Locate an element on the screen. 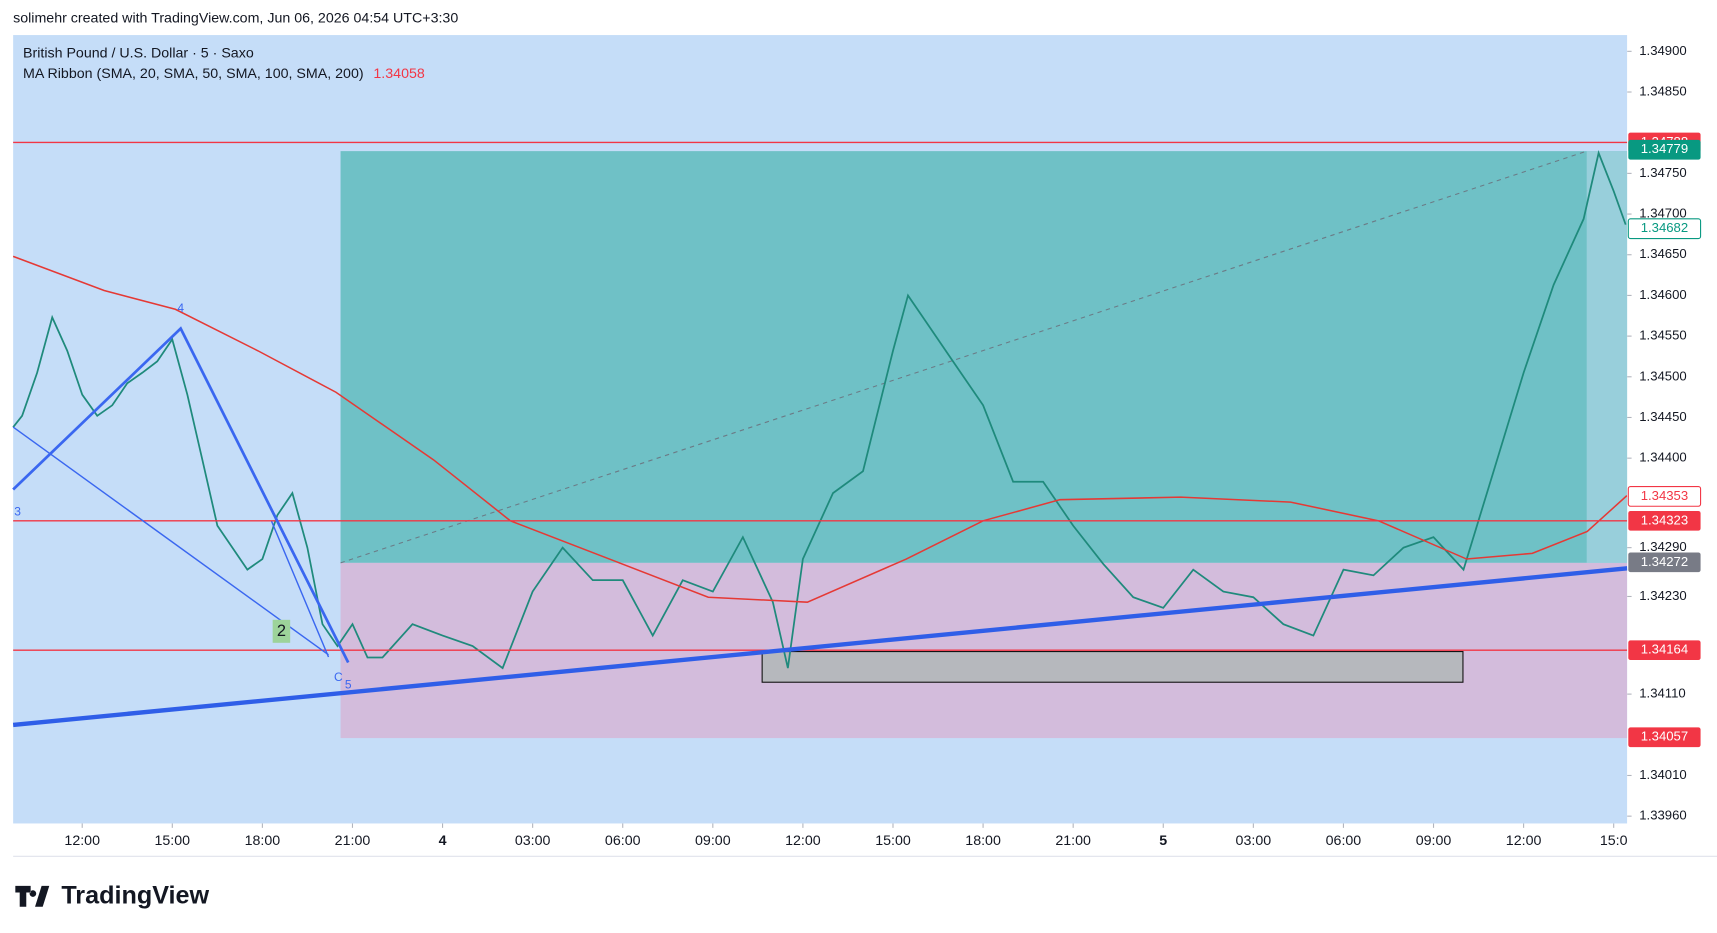  indicator-value: 1.34058 is located at coordinates (398, 74).